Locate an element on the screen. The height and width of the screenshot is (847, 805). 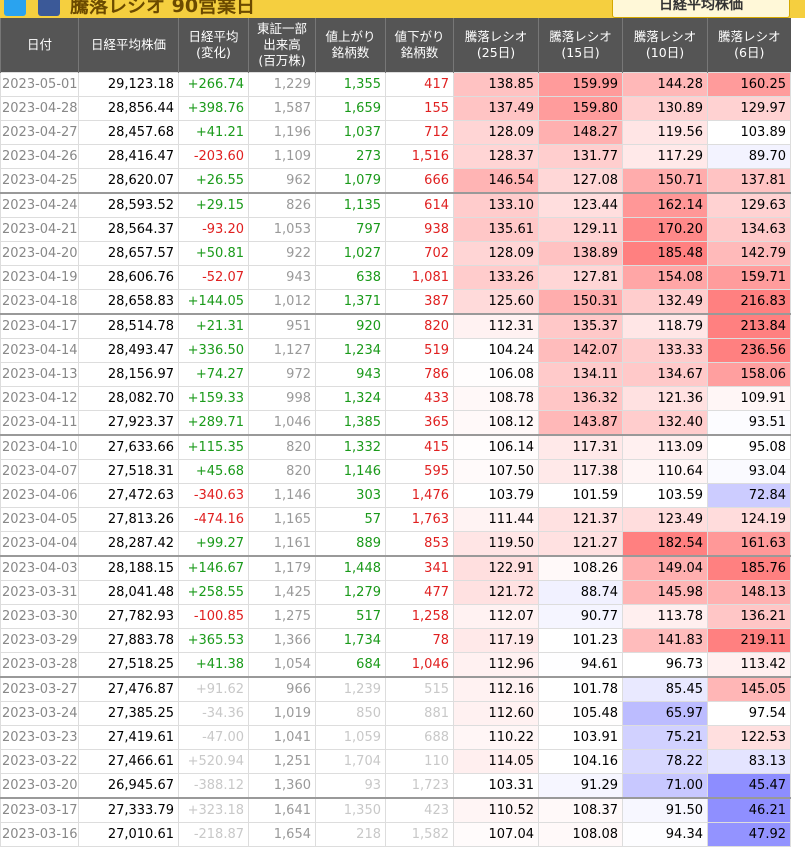
cell: 101.23 is located at coordinates (580, 640).